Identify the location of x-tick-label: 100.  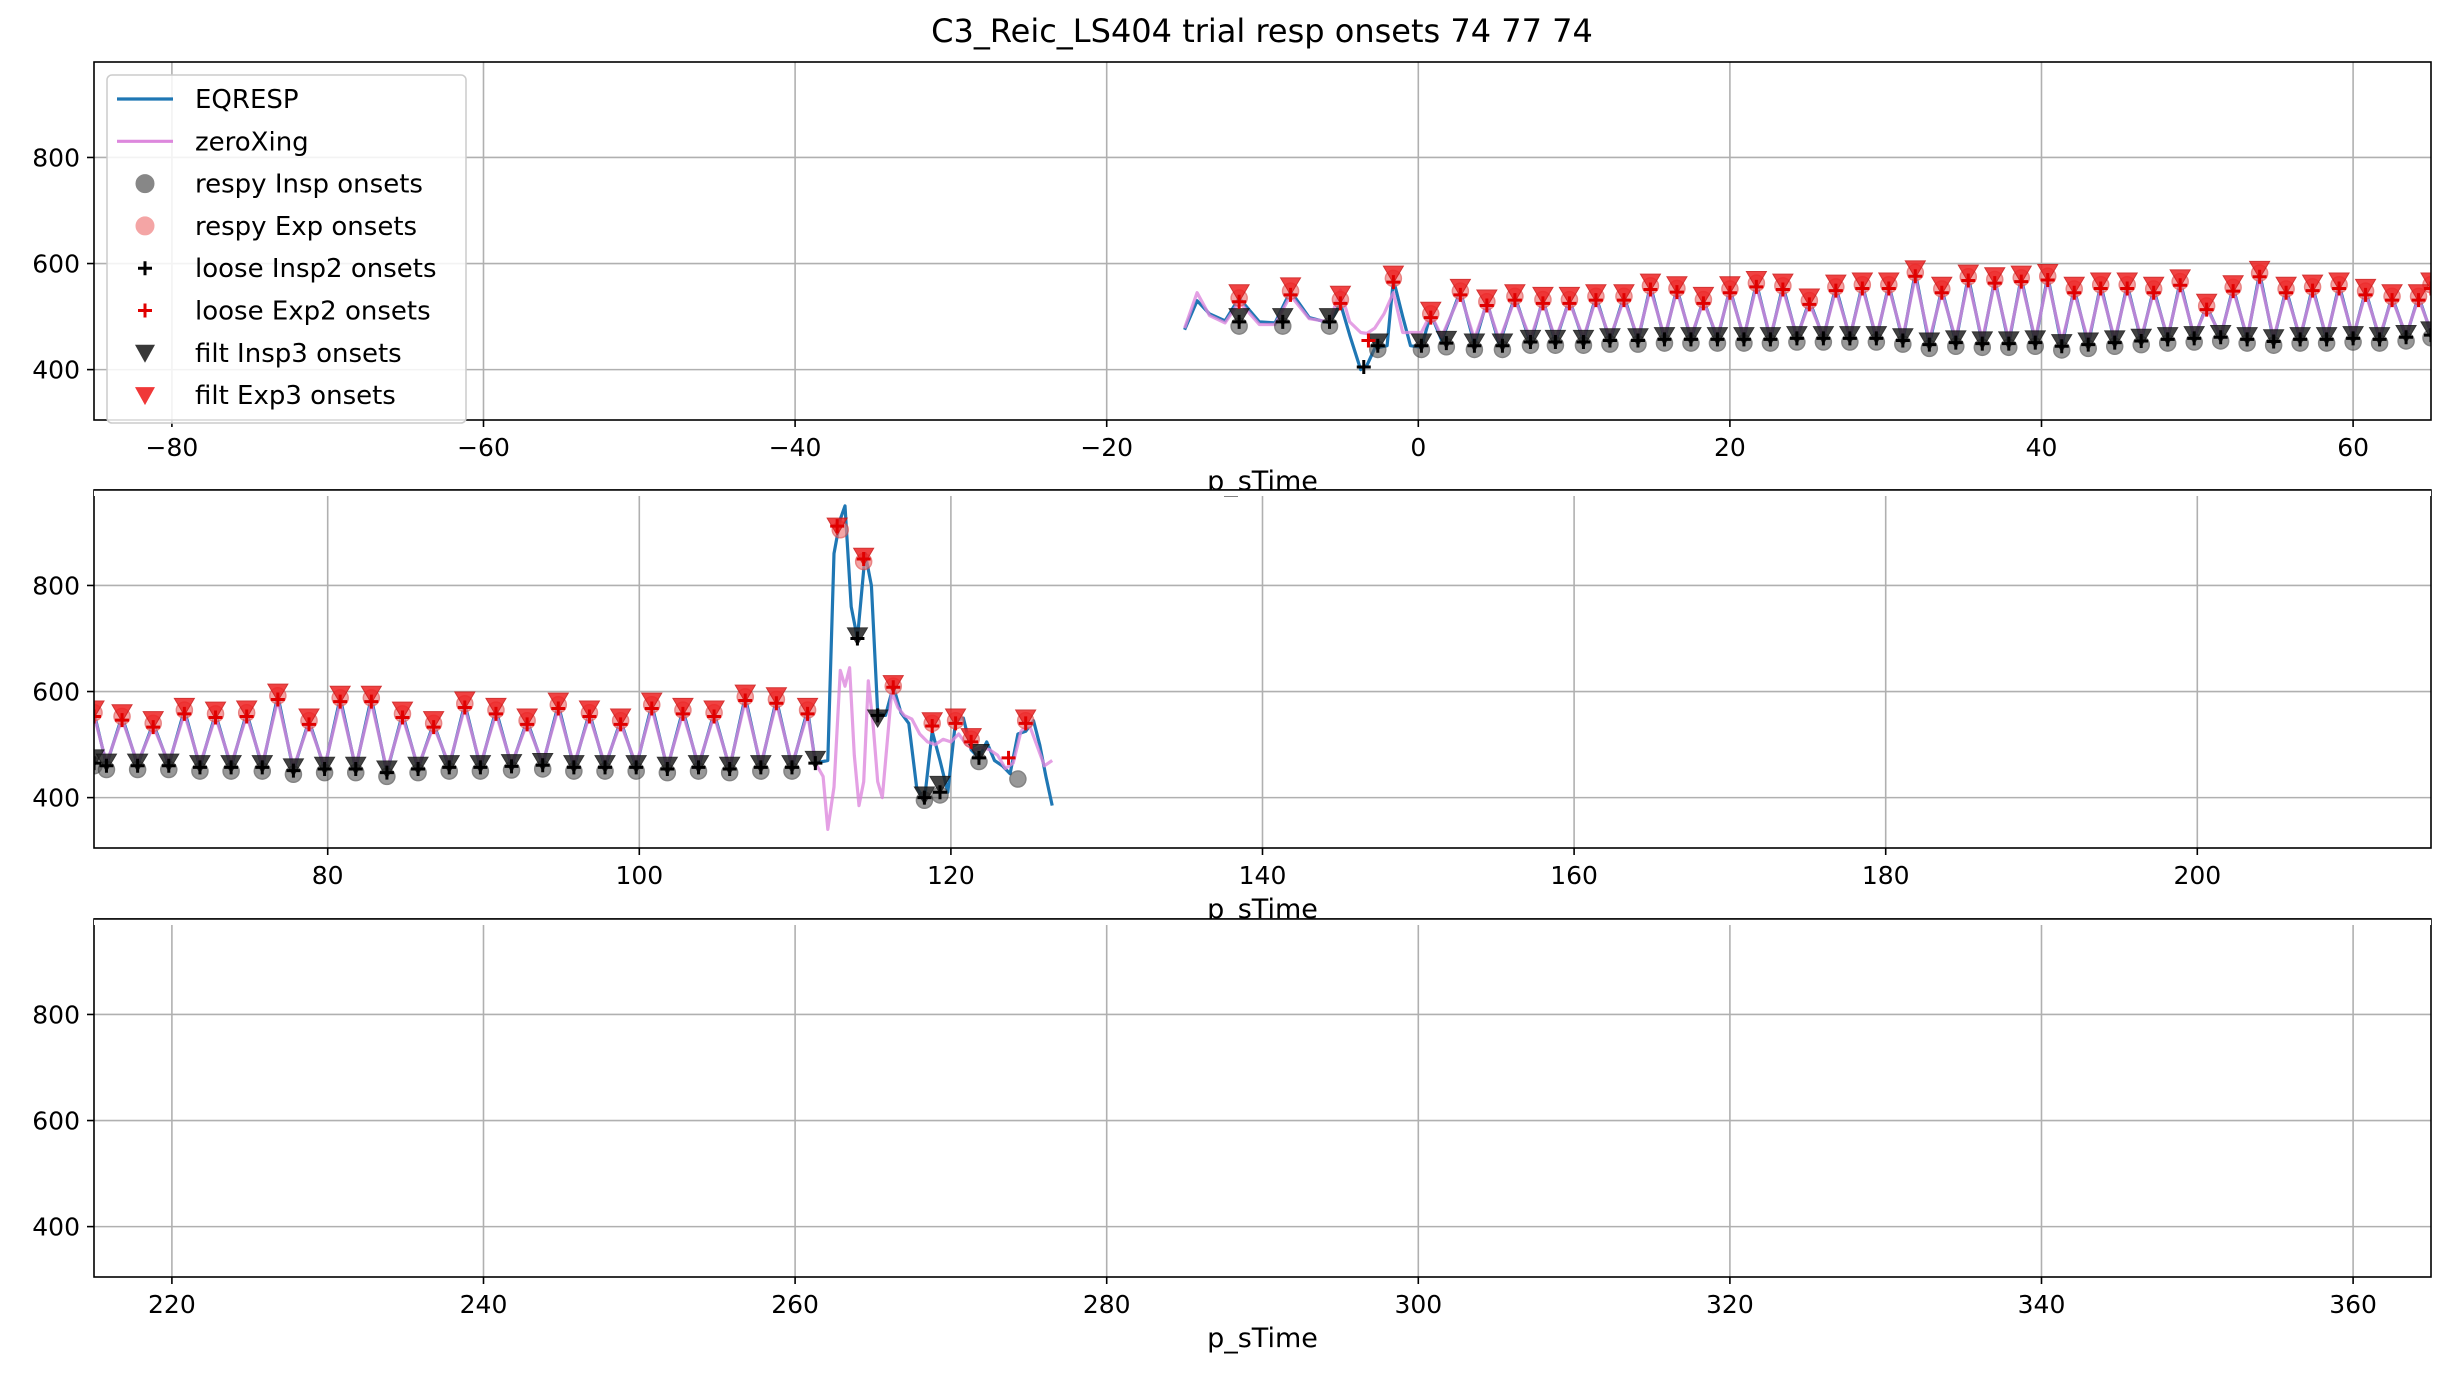
(639, 875).